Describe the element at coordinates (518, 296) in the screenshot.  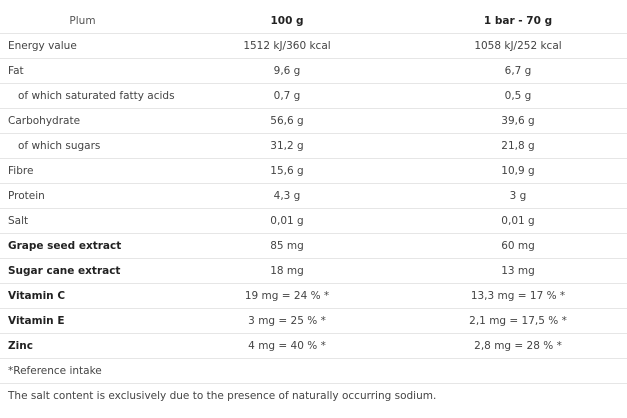
I see `value-per-bar: 13,3 mg = 17 % *` at that location.